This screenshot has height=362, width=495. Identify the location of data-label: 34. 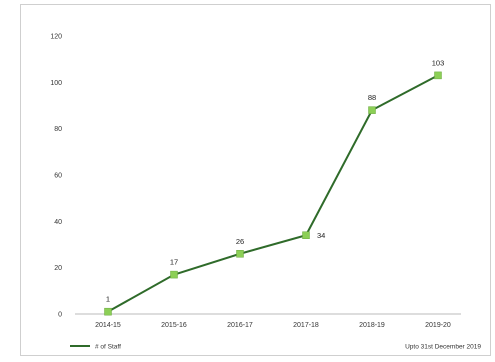
(321, 235).